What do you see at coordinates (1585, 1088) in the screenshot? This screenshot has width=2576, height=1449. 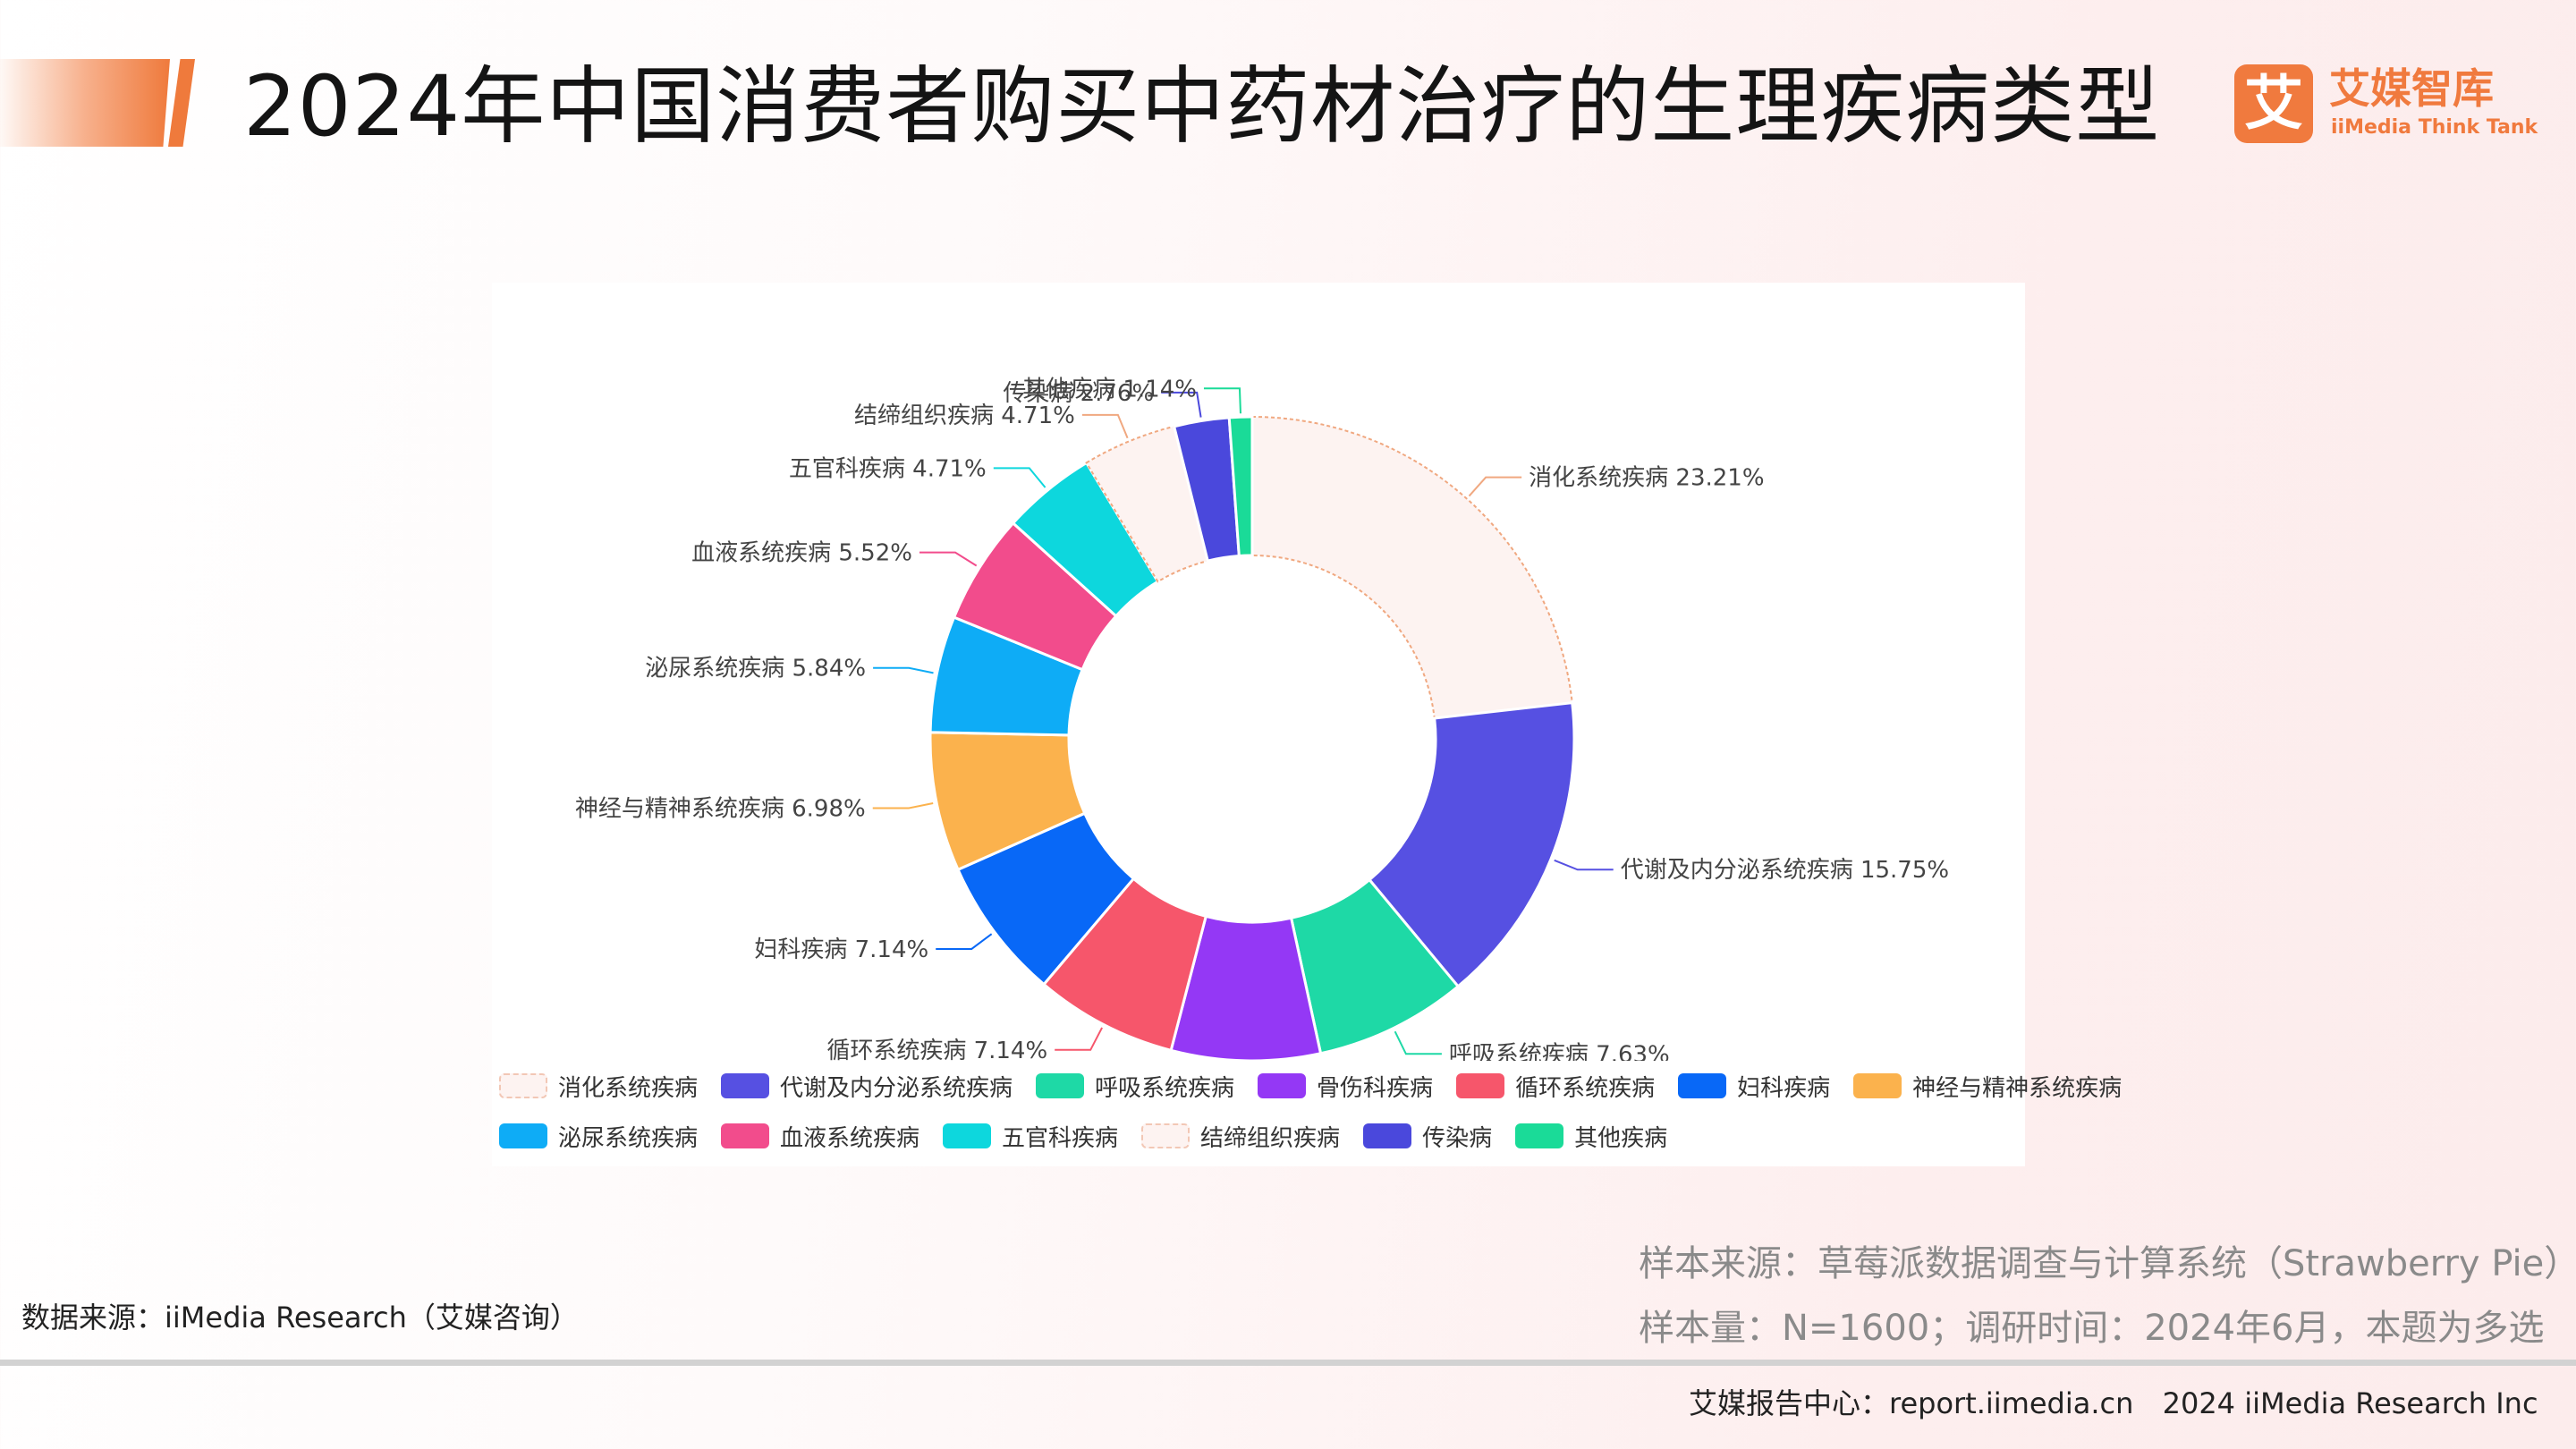 I see `legend-label: 循环系统疾病` at bounding box center [1585, 1088].